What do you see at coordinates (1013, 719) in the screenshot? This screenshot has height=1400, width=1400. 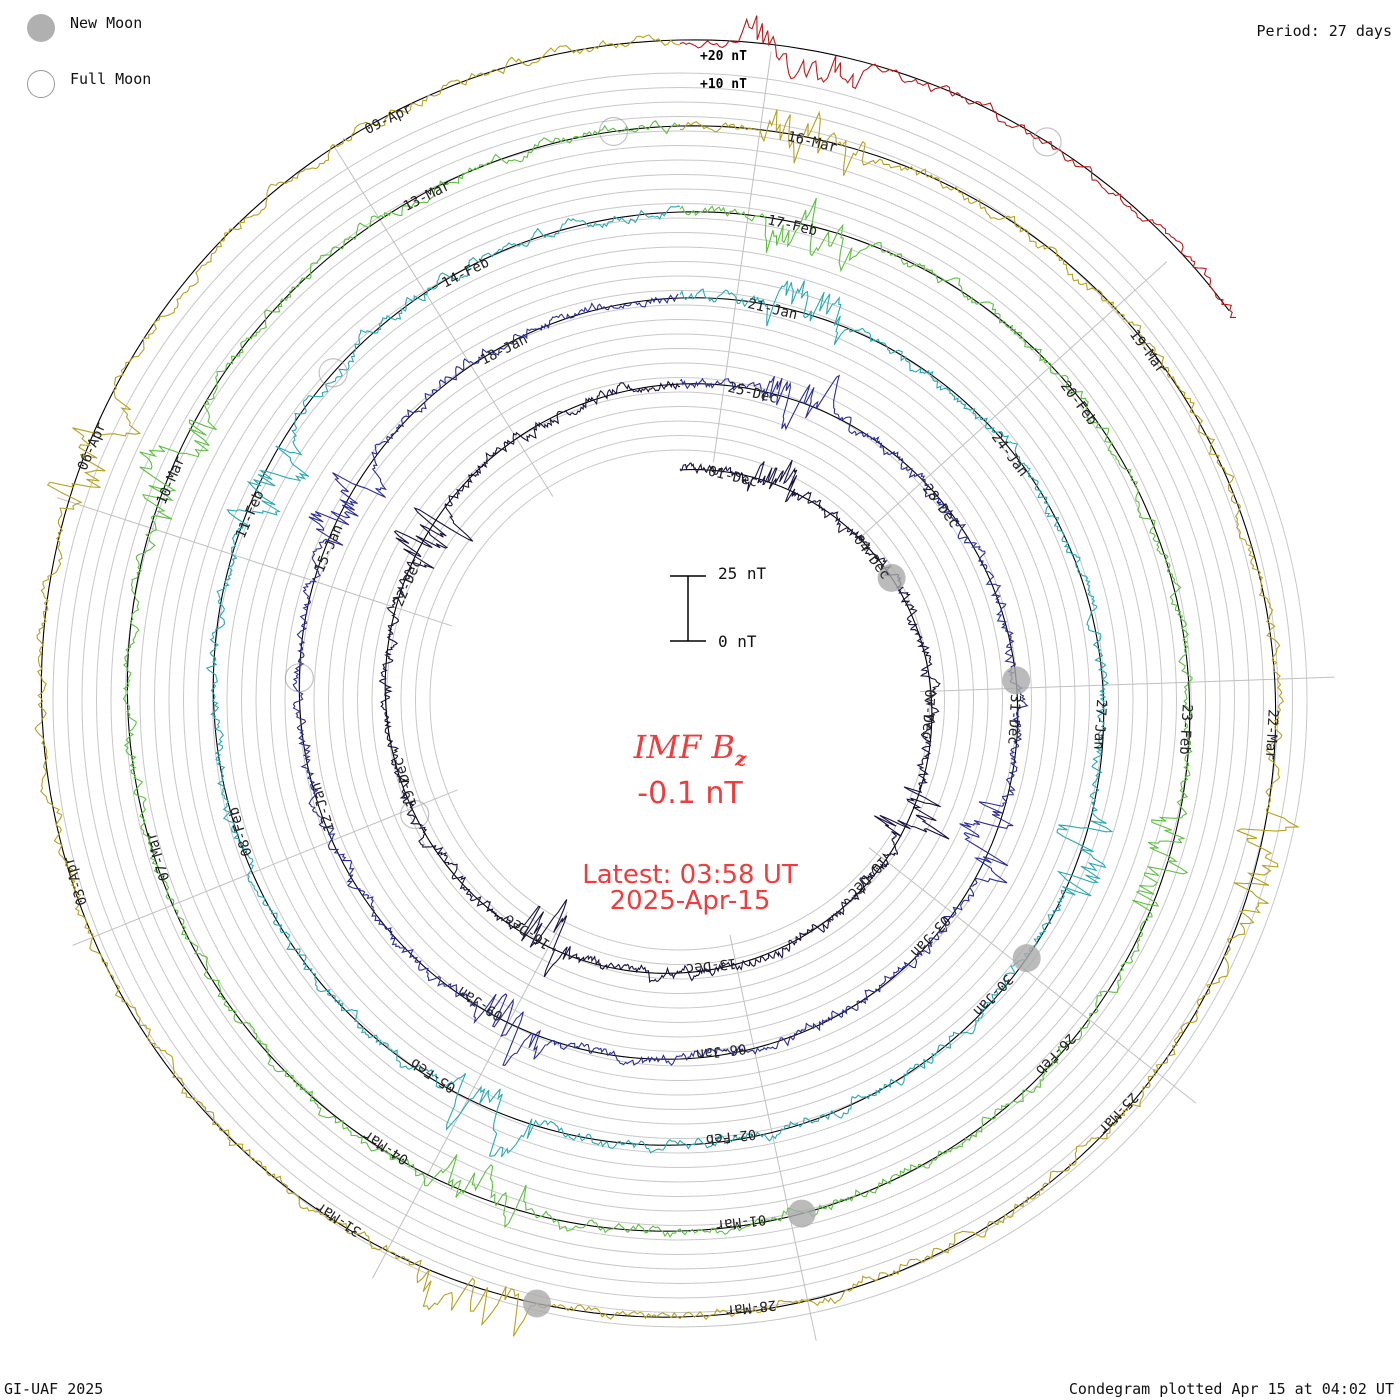 I see `date-tick-label: 31-Dec` at bounding box center [1013, 719].